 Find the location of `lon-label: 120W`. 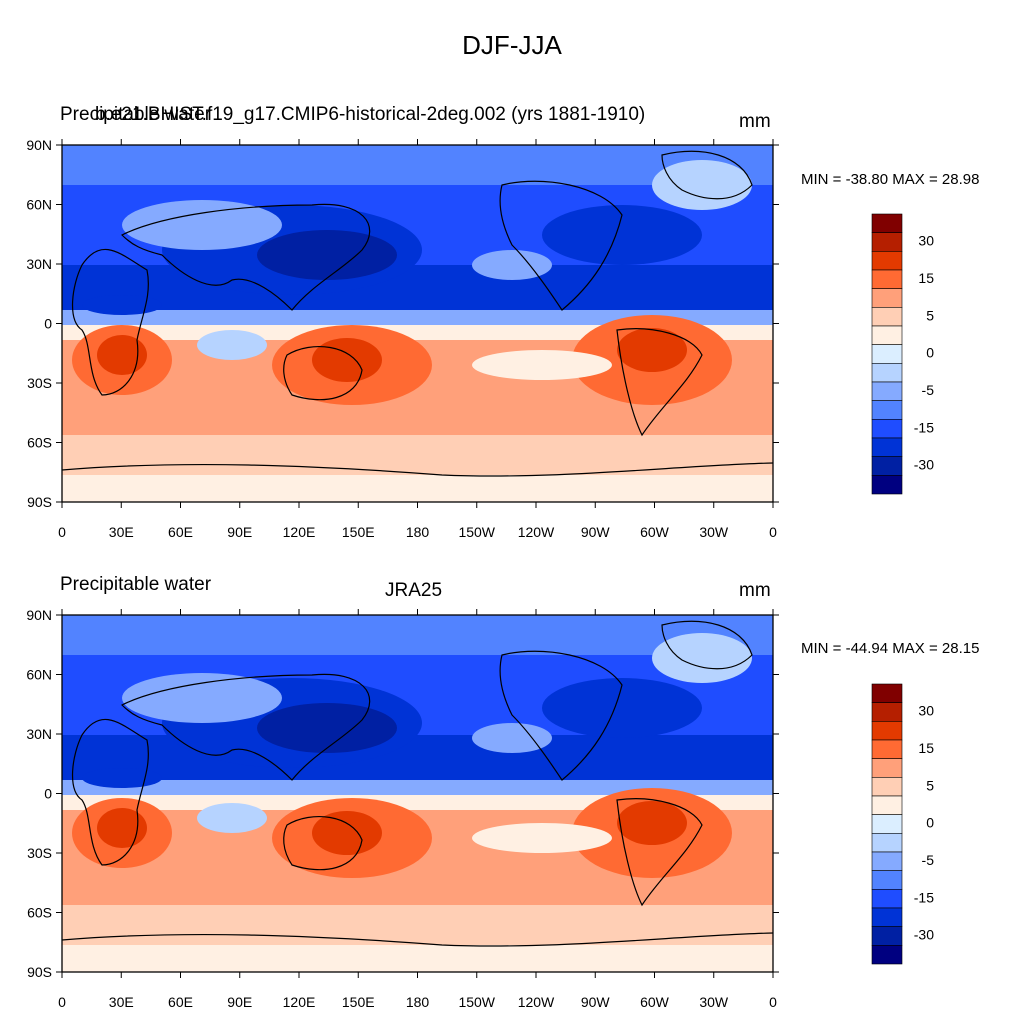

lon-label: 120W is located at coordinates (536, 532).